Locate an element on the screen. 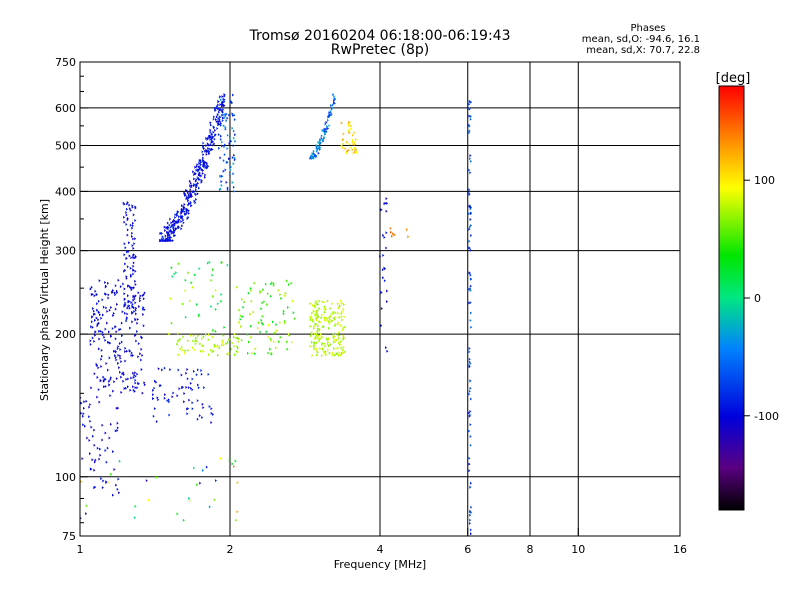  y-tick-label: 200 is located at coordinates (65, 334).